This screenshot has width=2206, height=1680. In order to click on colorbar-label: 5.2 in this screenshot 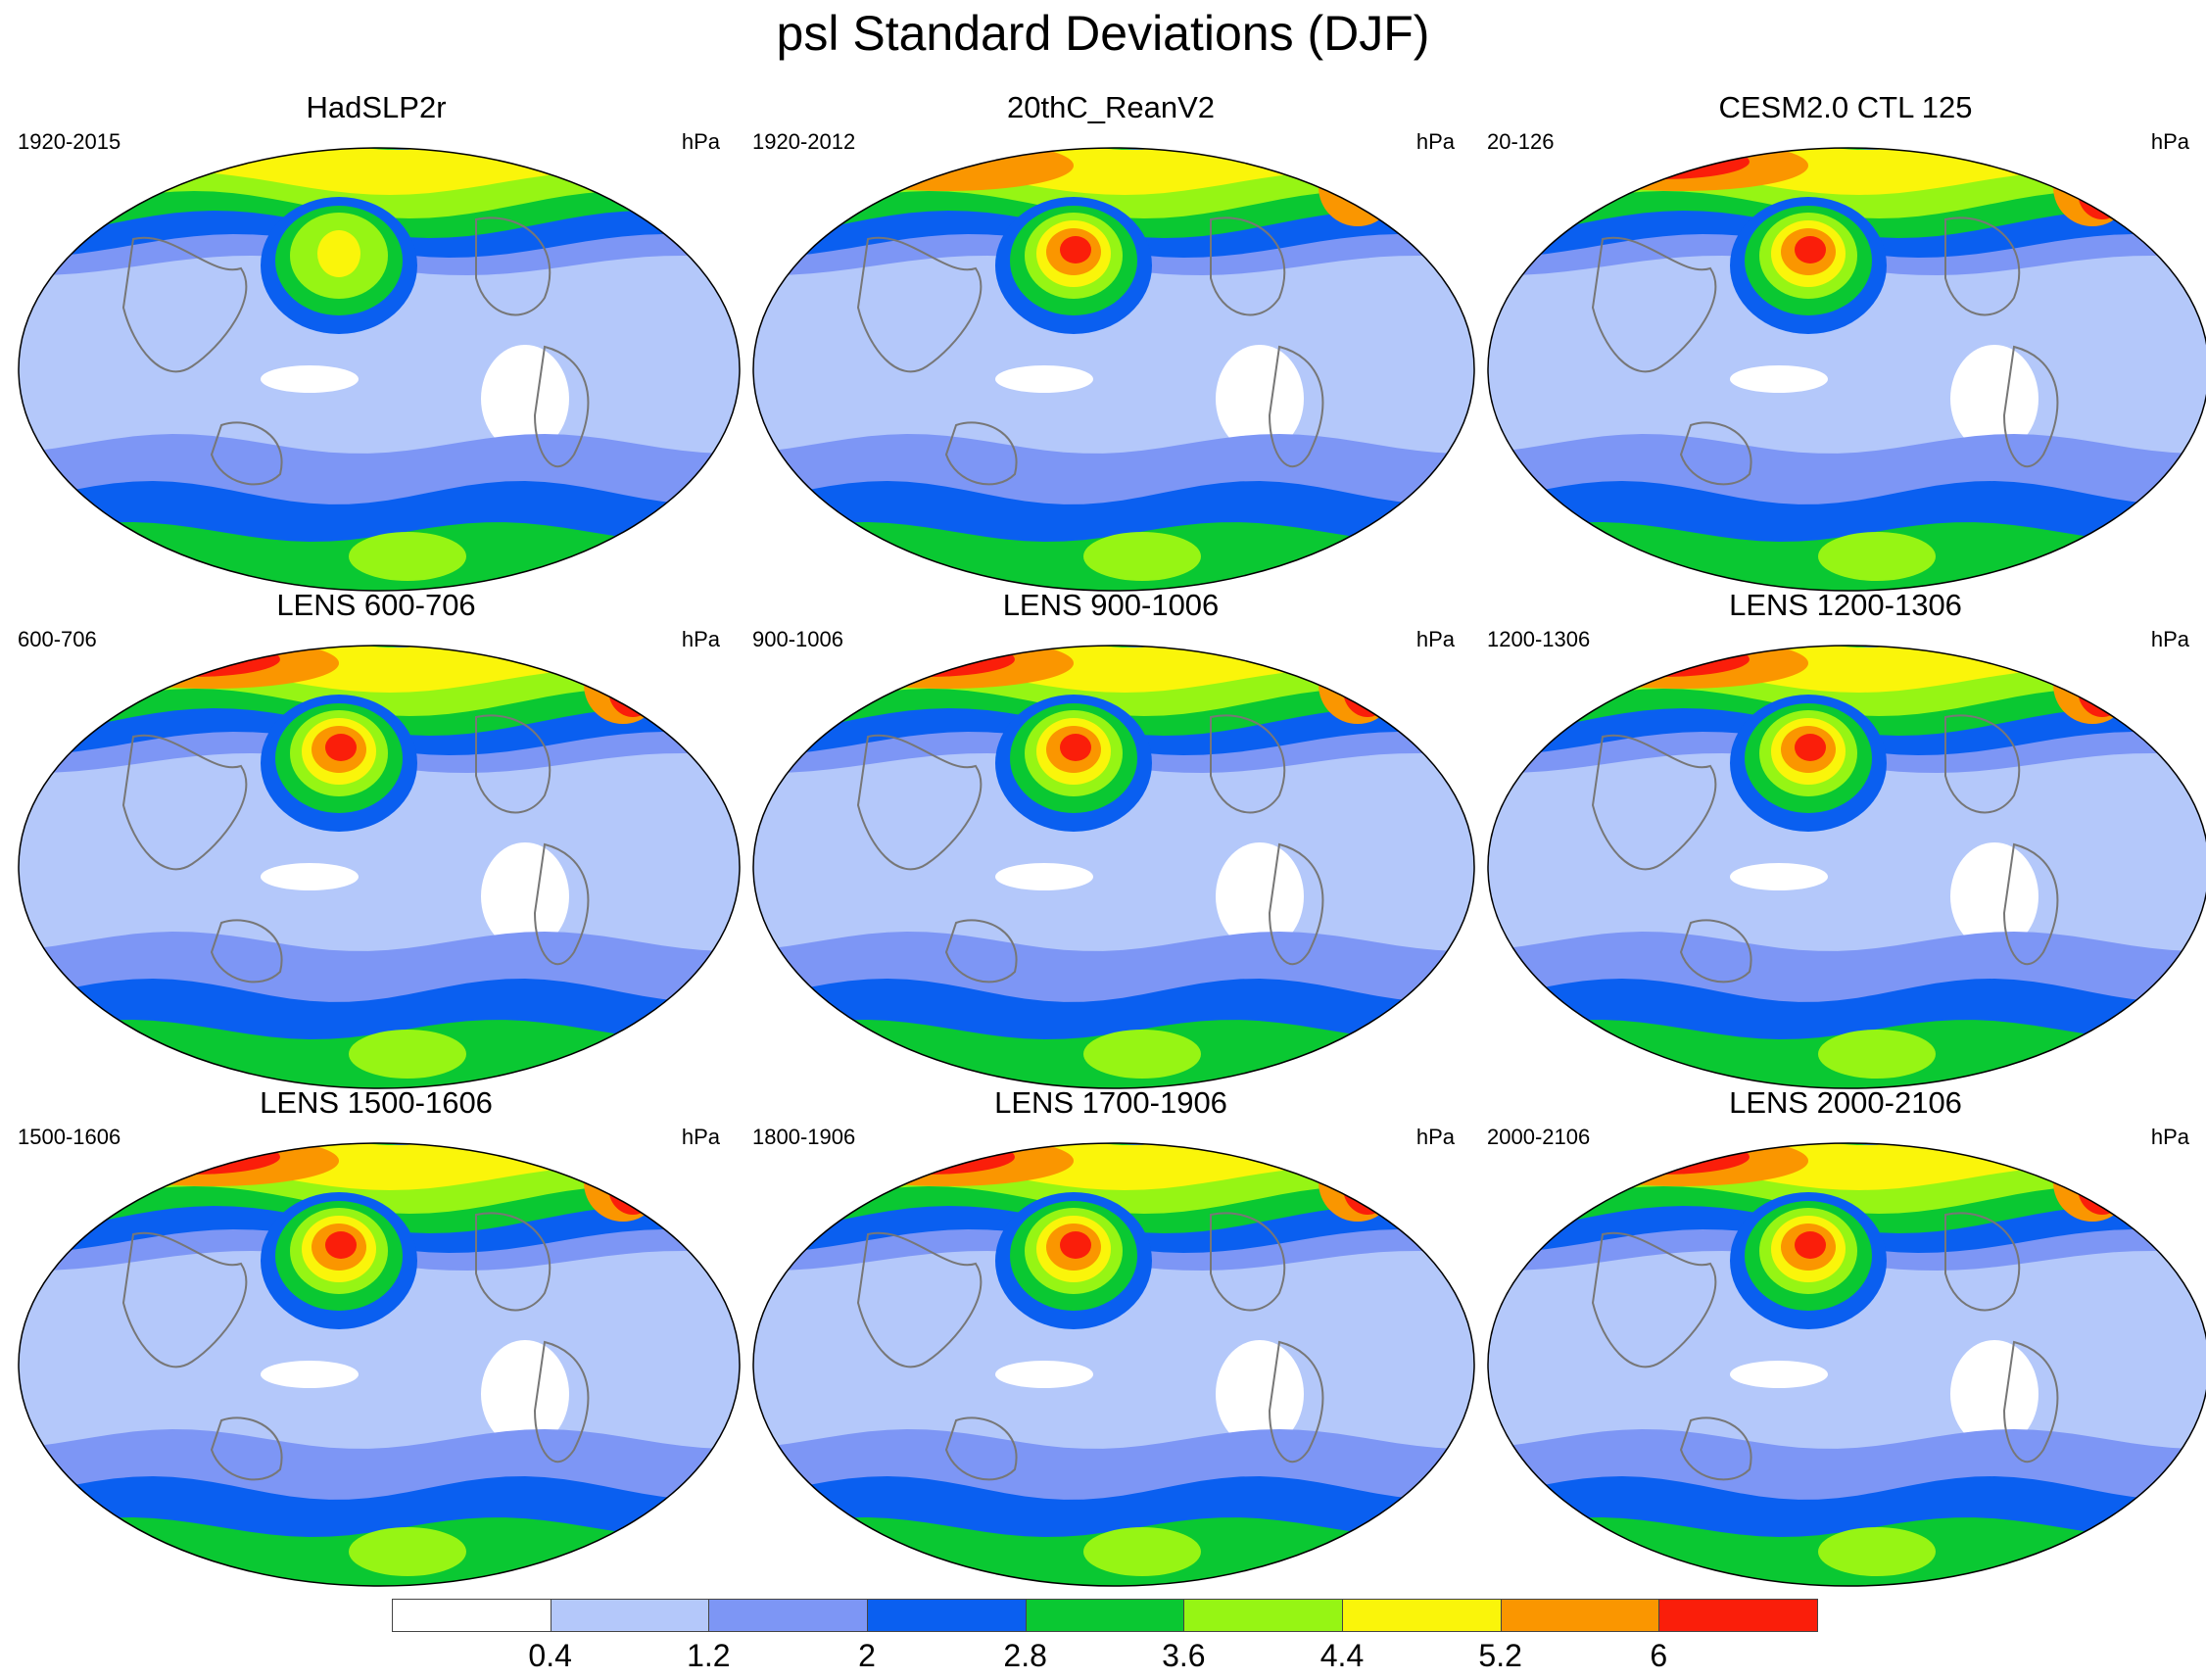, I will do `click(1500, 1655)`.